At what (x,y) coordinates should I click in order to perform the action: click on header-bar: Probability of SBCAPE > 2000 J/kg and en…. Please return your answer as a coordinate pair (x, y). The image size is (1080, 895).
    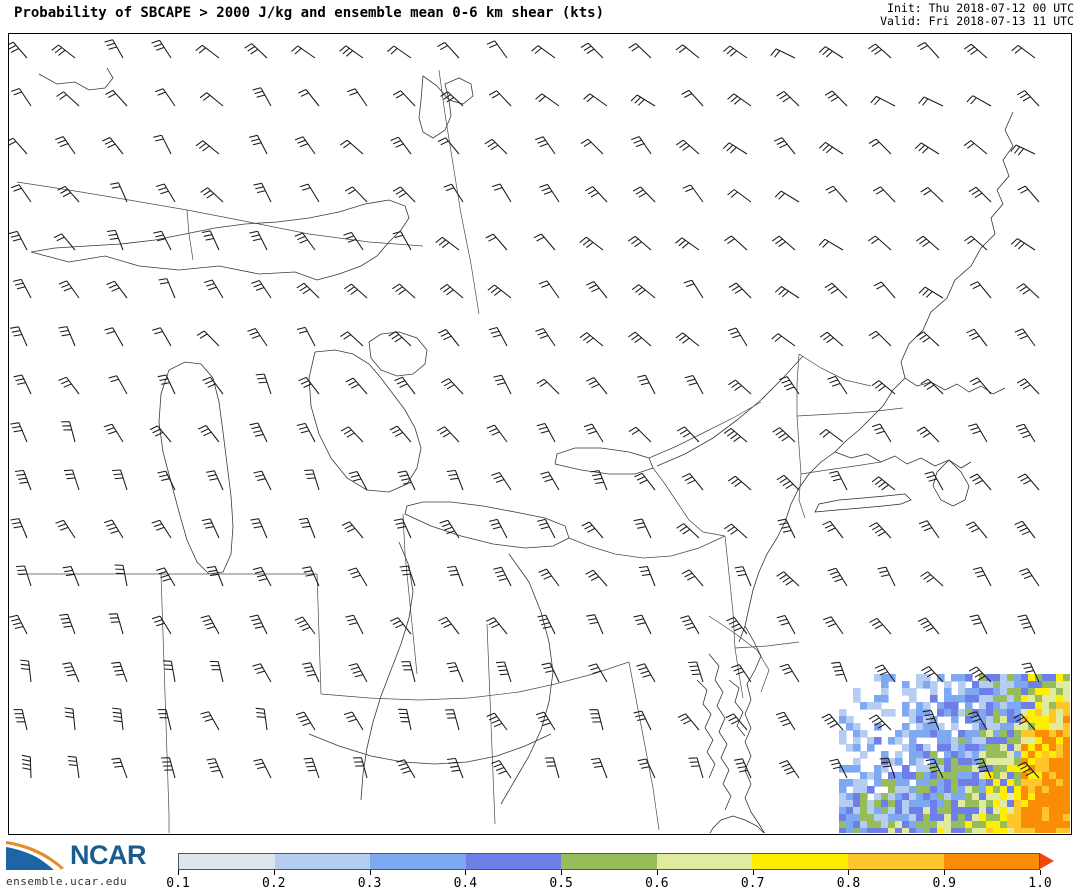
    Looking at the image, I should click on (540, 16).